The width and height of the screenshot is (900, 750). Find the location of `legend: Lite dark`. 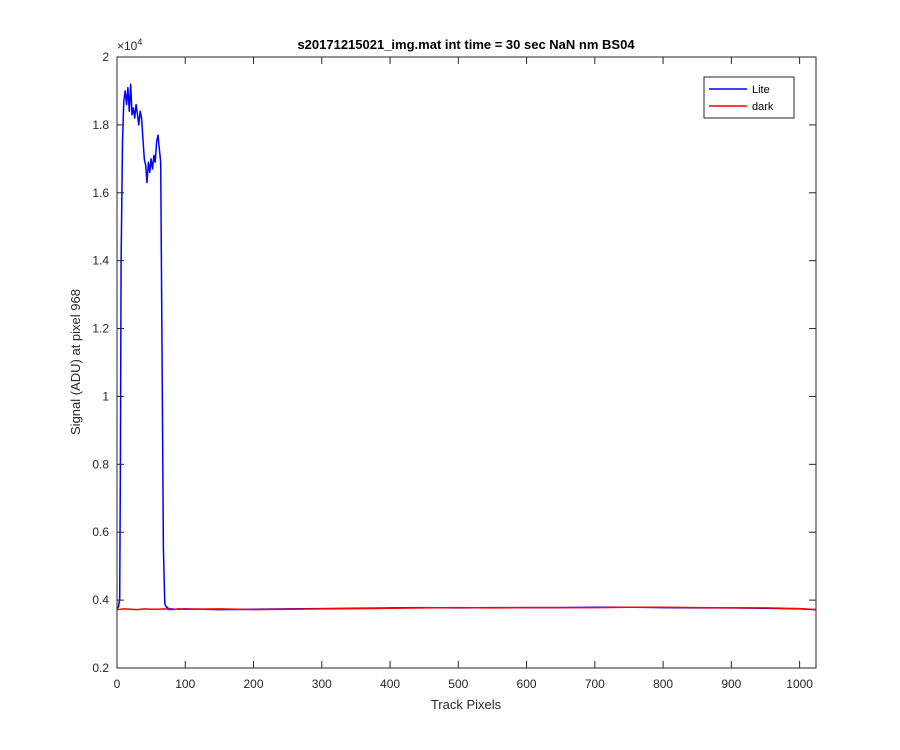

legend: Lite dark is located at coordinates (749, 97).